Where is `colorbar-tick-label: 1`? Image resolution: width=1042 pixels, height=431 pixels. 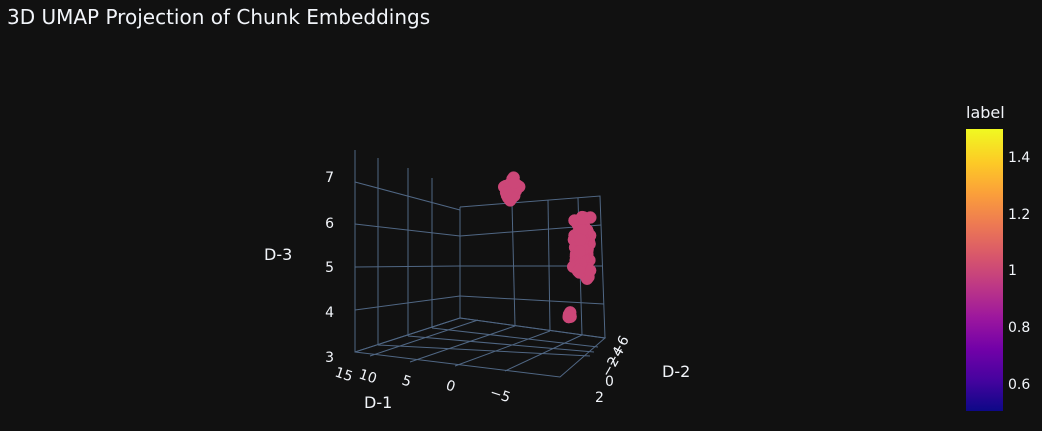 colorbar-tick-label: 1 is located at coordinates (1012, 271).